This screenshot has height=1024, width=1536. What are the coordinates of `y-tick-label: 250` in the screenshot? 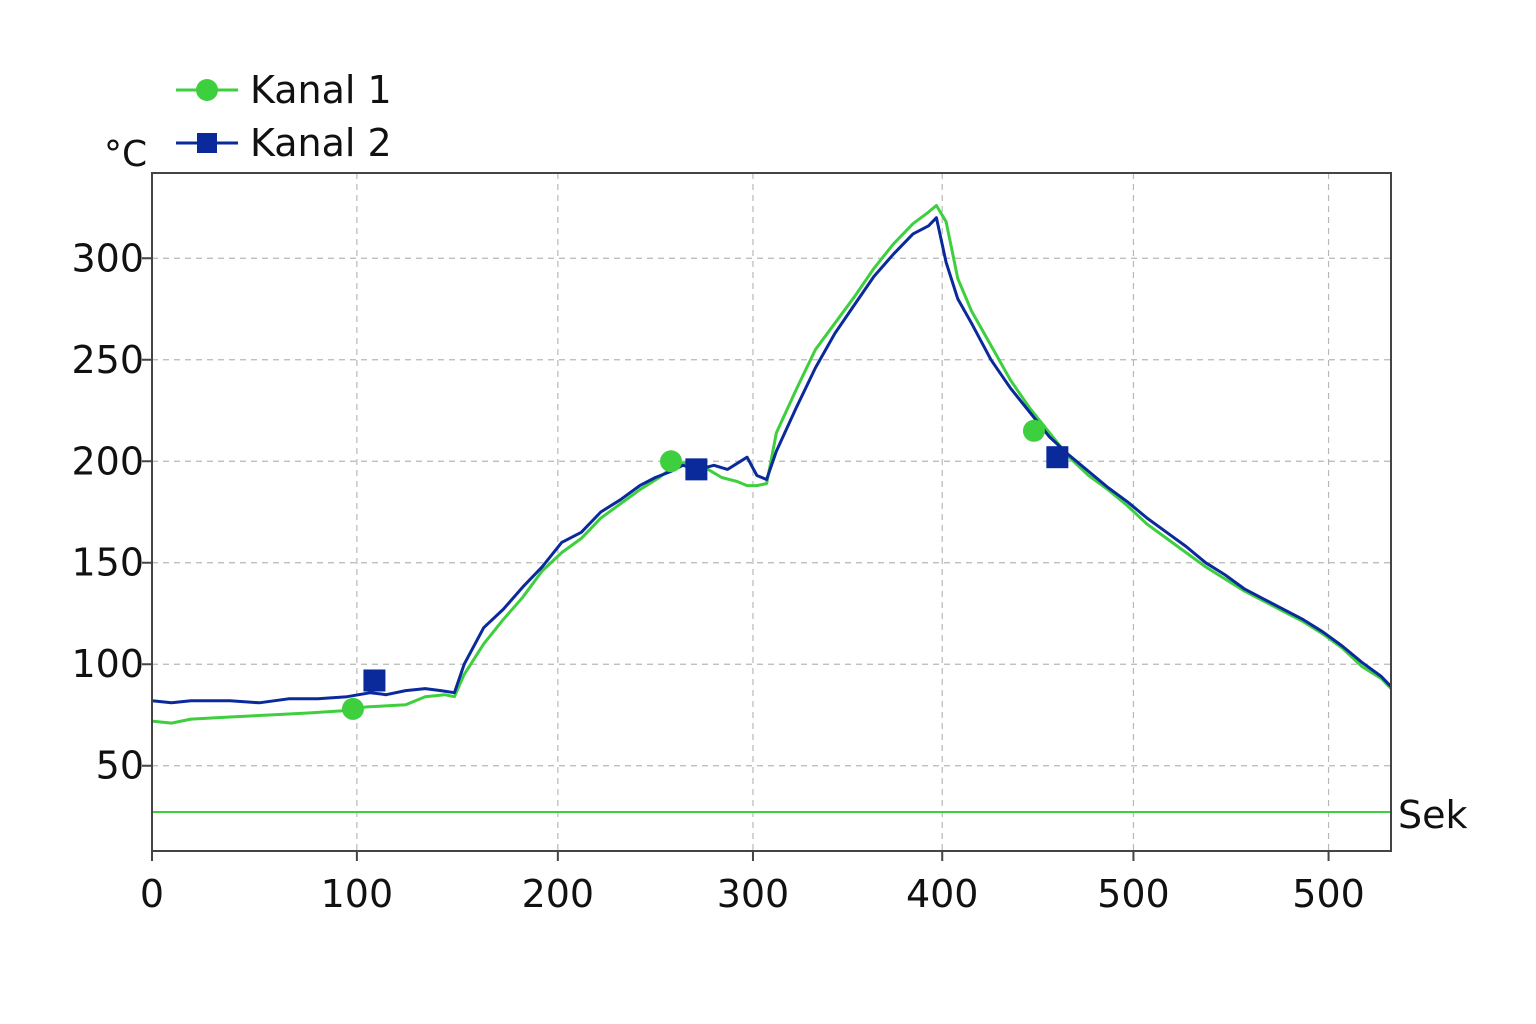 It's located at (107, 360).